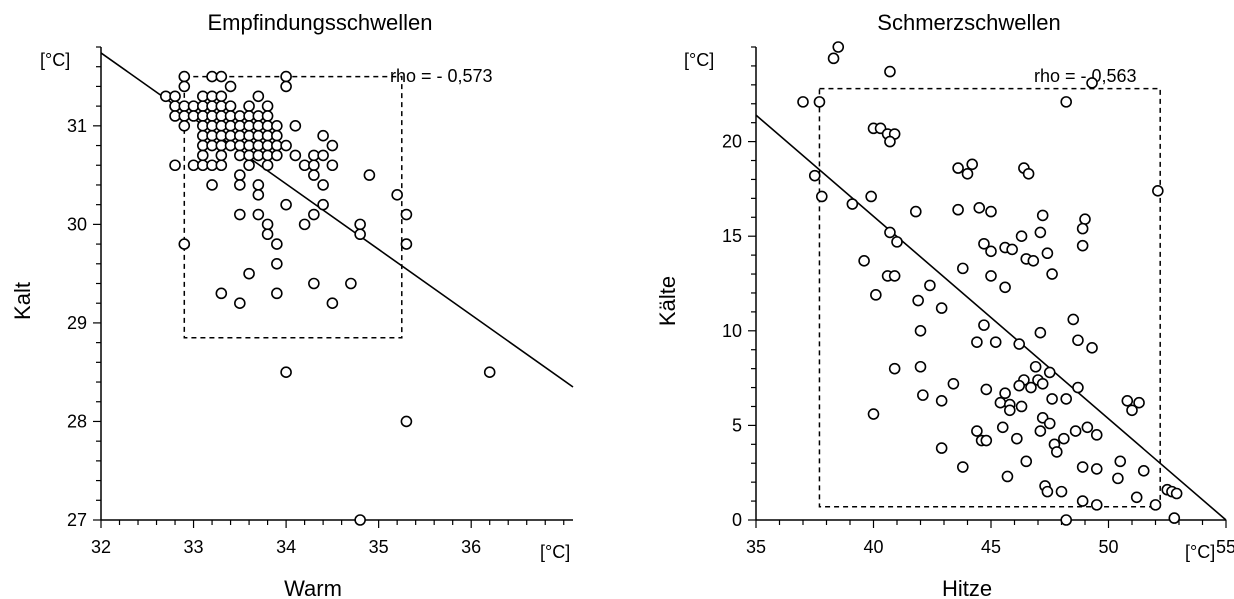 The height and width of the screenshot is (599, 1234). Describe the element at coordinates (756, 547) in the screenshot. I see `x-tick-label: 35` at that location.